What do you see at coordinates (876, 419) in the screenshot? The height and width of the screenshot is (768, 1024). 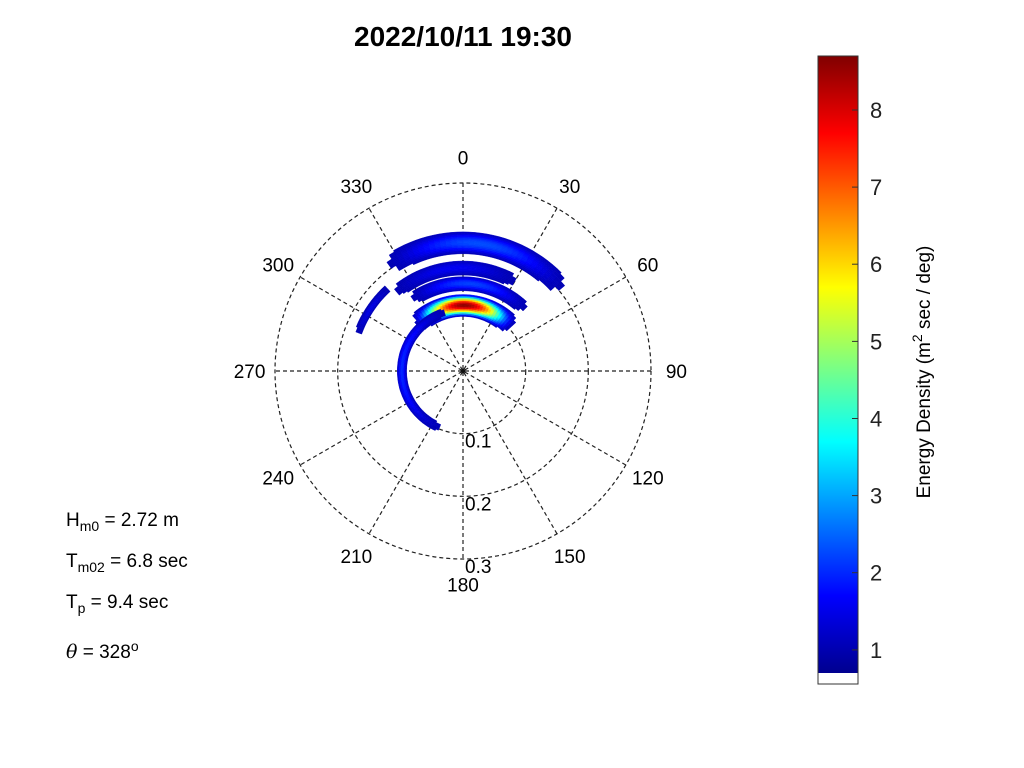 I see `colorbar-tick-label: 4` at bounding box center [876, 419].